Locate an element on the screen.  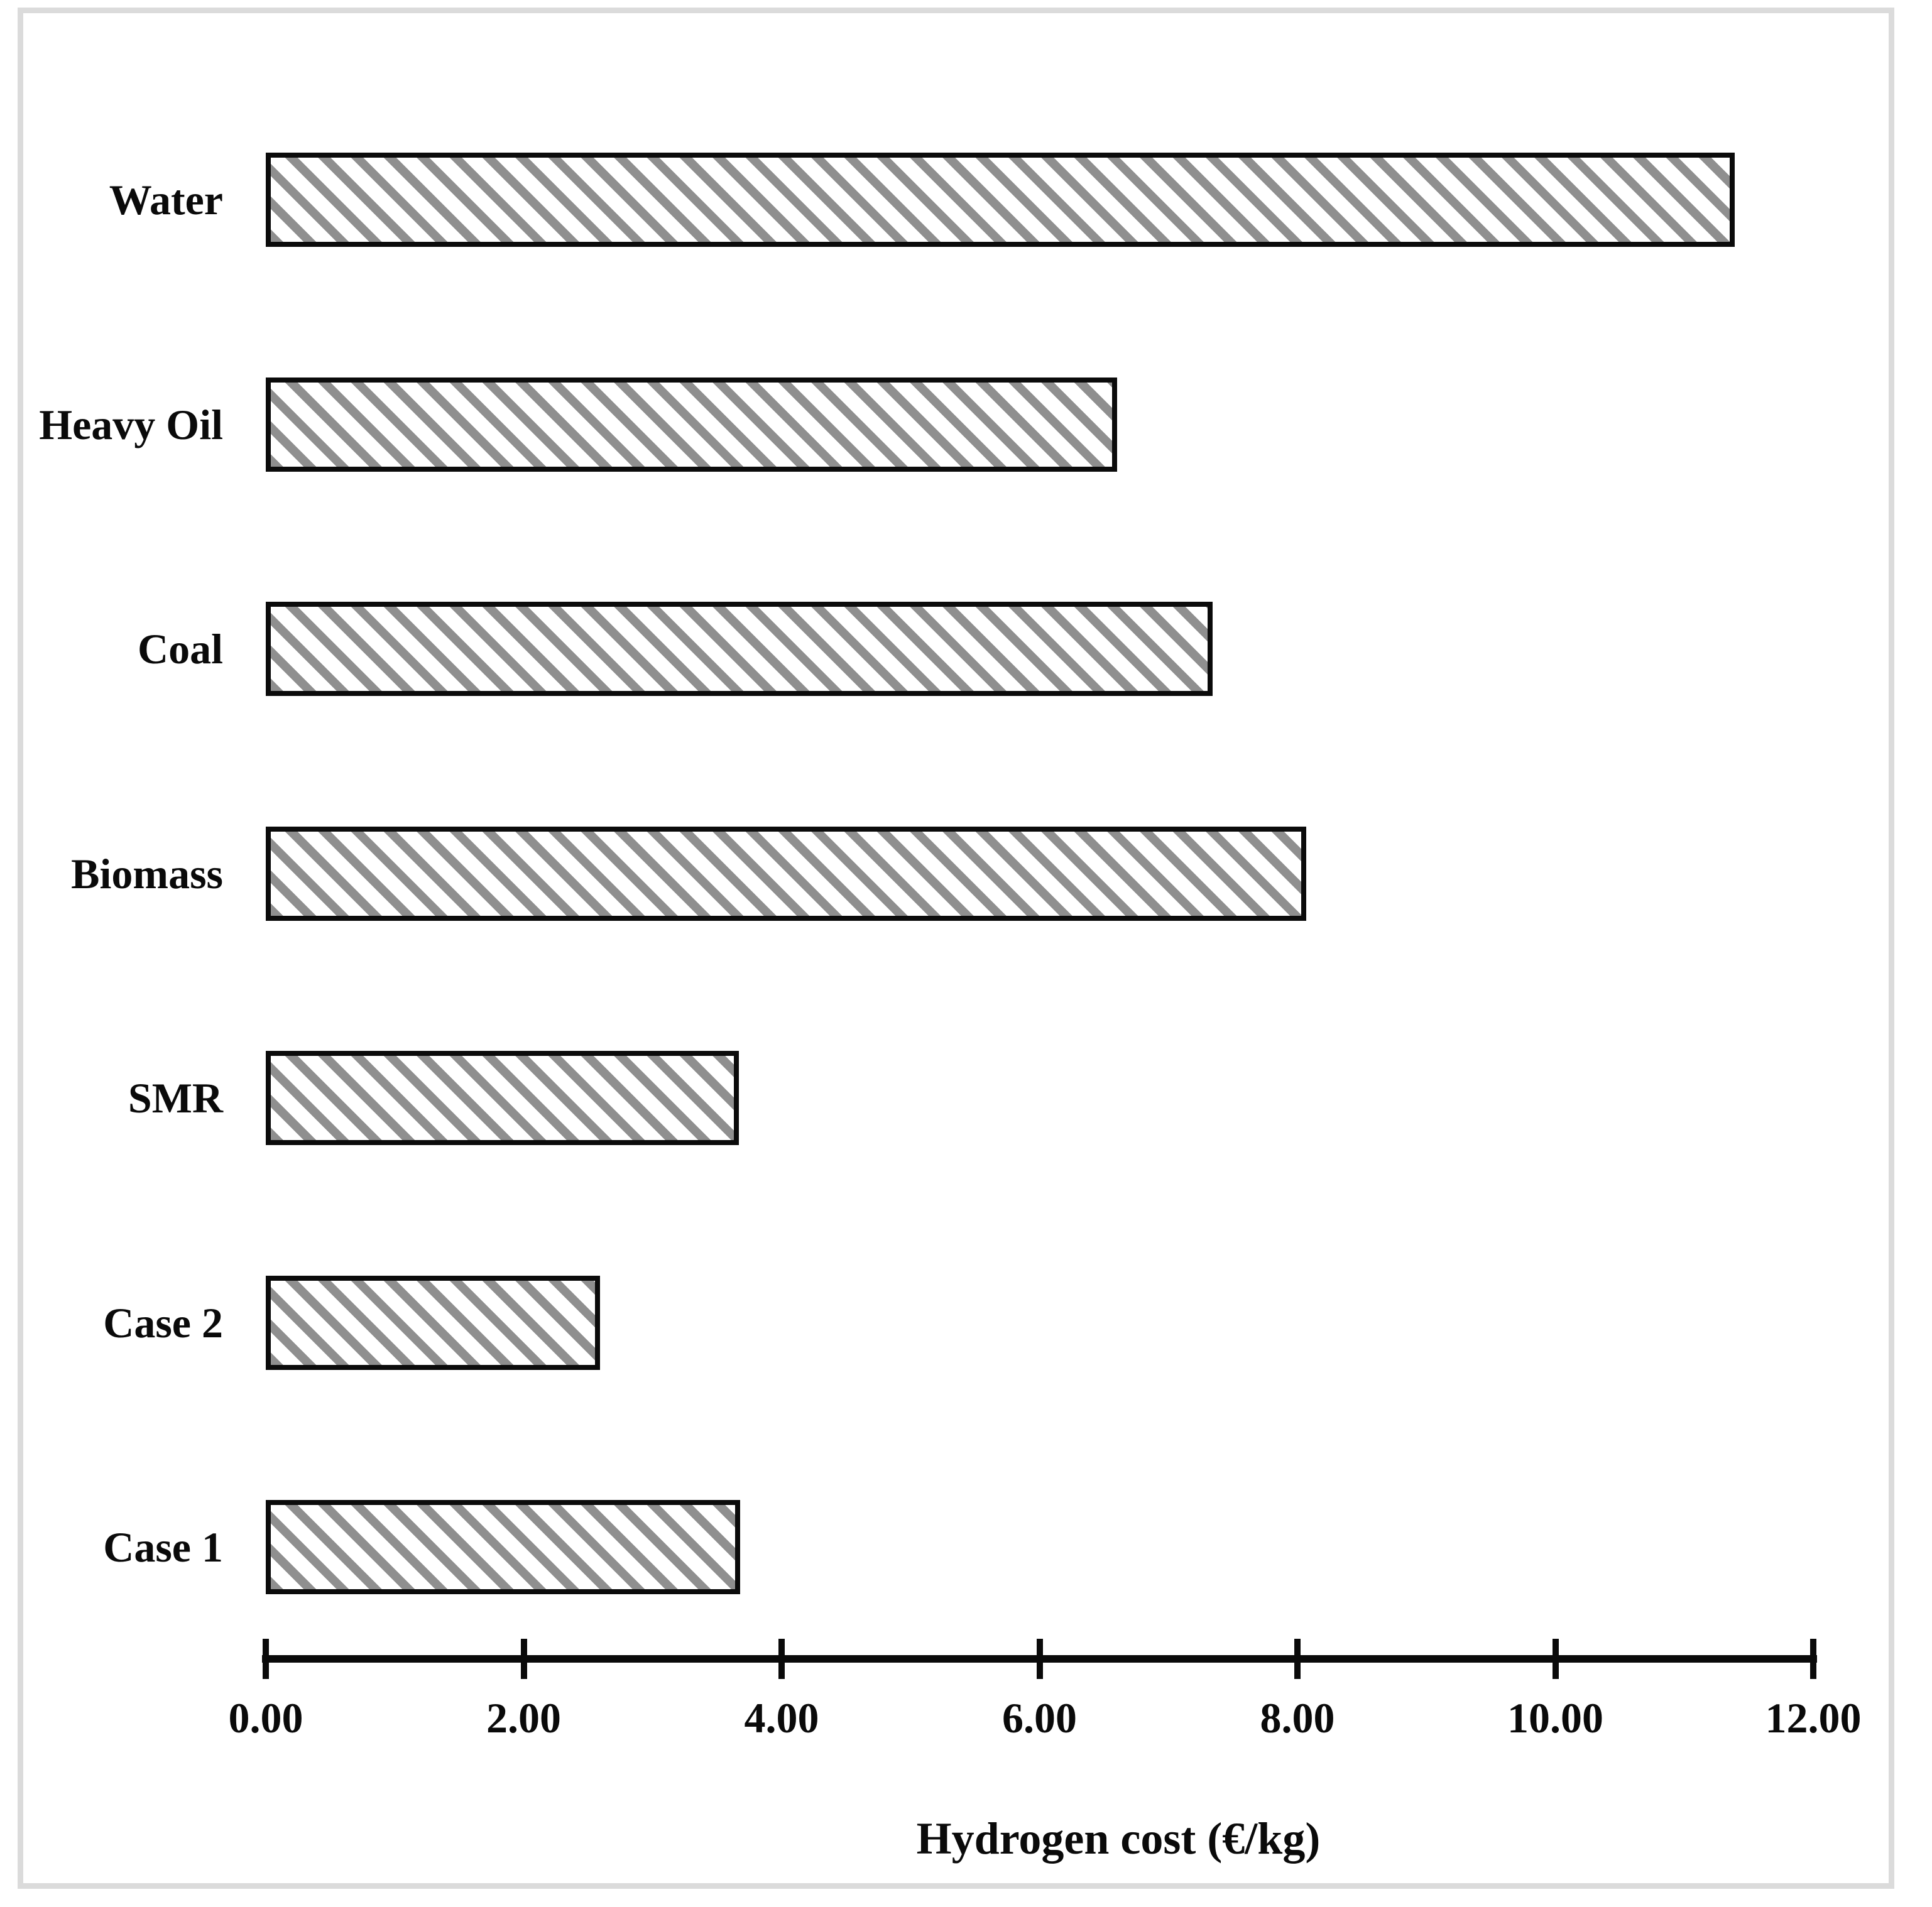
x-axis-tick-12.00 is located at coordinates (1813, 1659).